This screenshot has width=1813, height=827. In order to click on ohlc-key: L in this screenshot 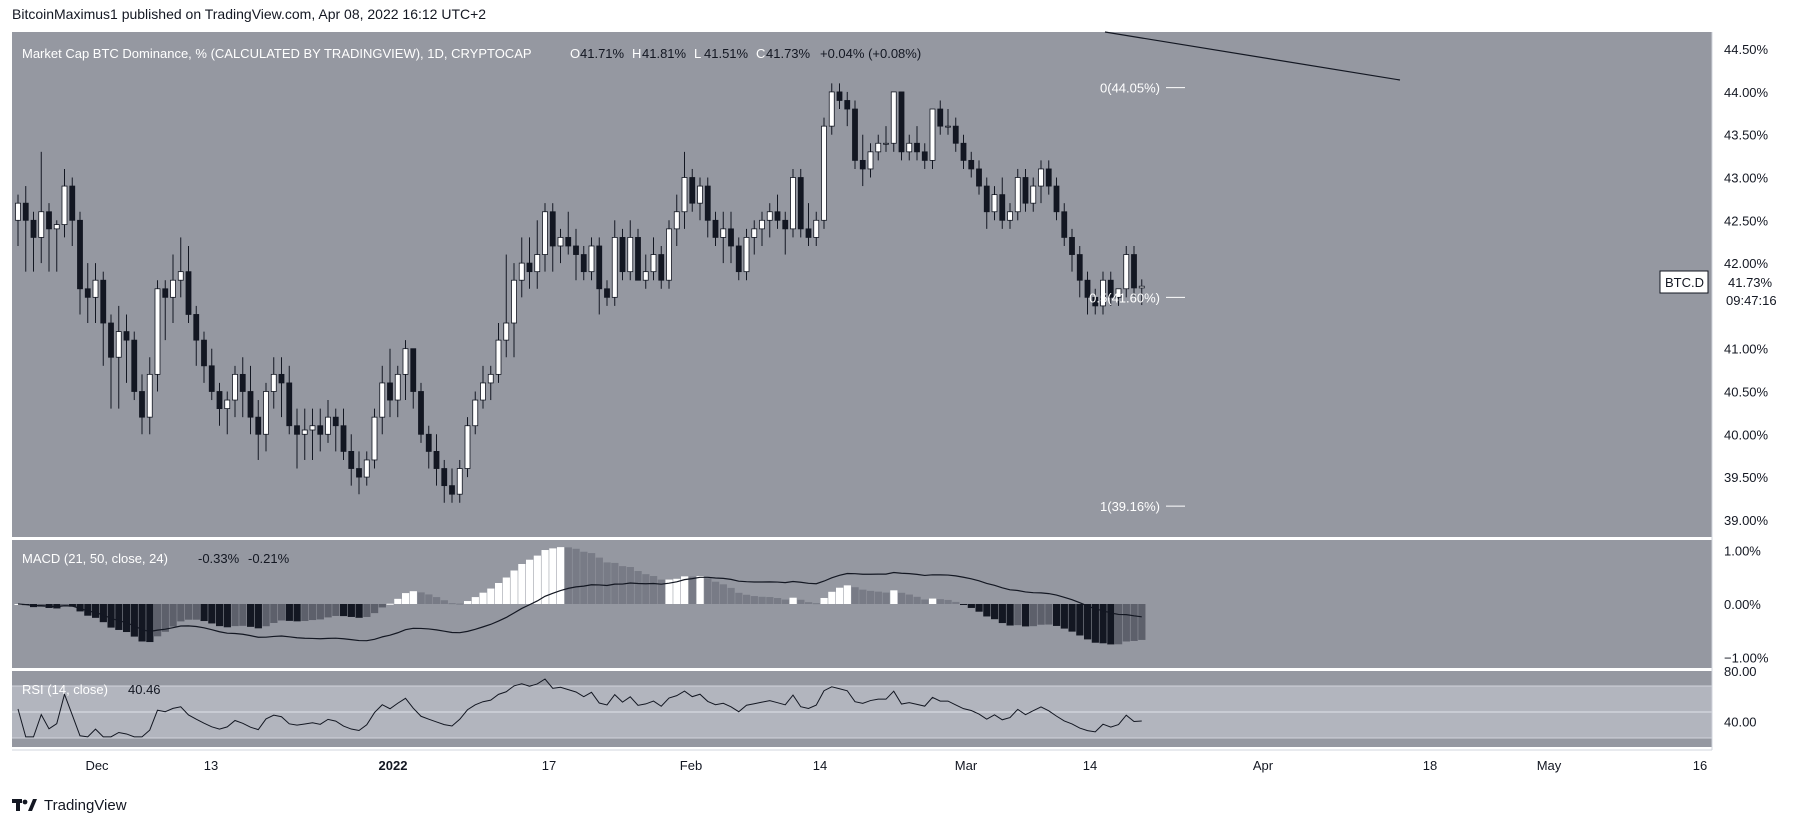, I will do `click(697, 53)`.